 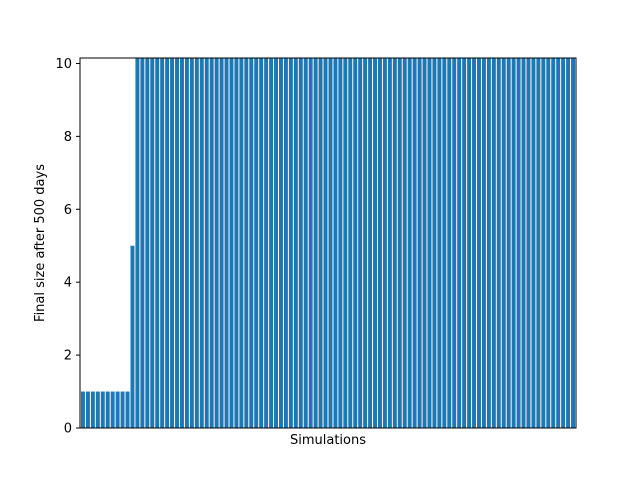 What do you see at coordinates (68, 210) in the screenshot?
I see `y-tick-label: 6` at bounding box center [68, 210].